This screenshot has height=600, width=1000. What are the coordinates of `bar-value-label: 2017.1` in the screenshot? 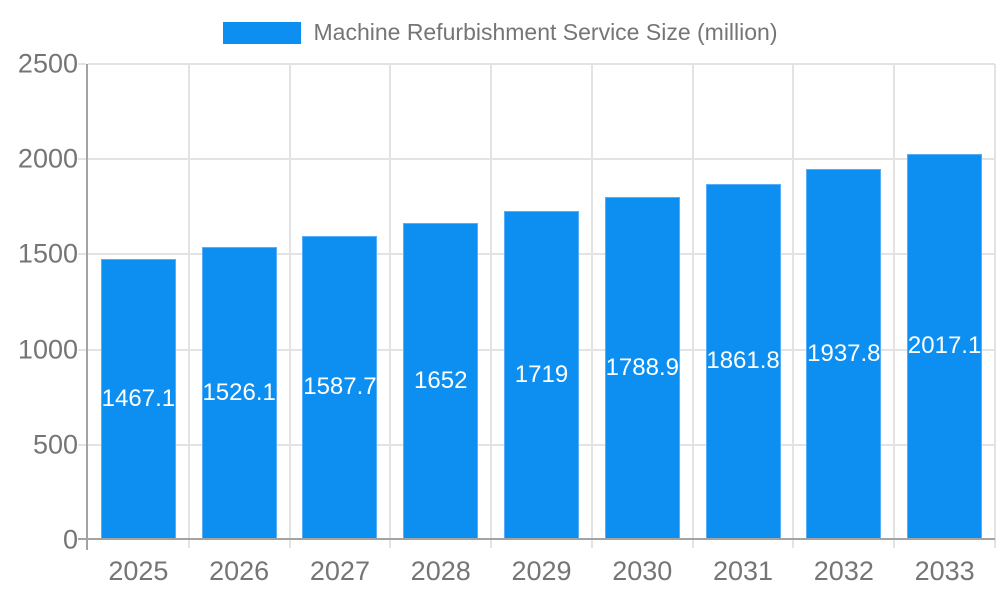 It's located at (944, 346).